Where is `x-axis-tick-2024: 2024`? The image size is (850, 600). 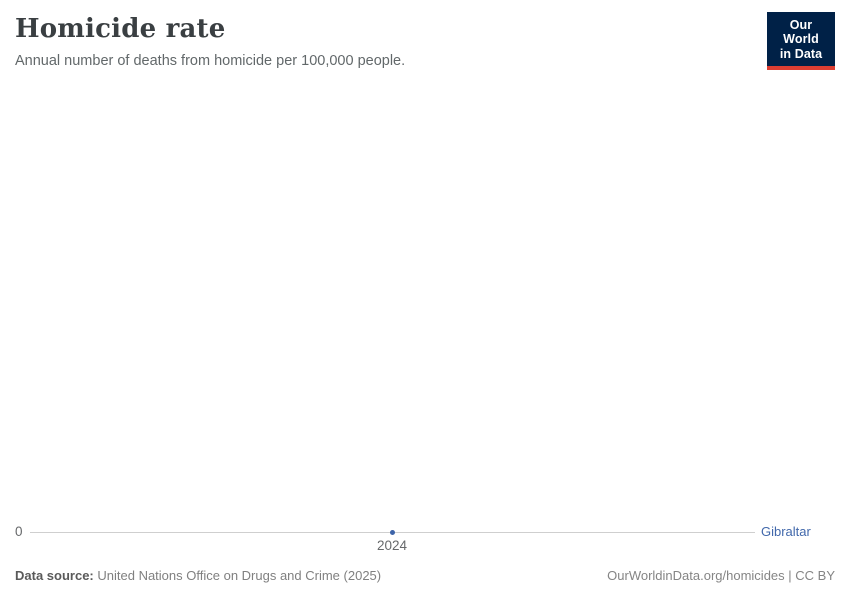 x-axis-tick-2024: 2024 is located at coordinates (392, 545).